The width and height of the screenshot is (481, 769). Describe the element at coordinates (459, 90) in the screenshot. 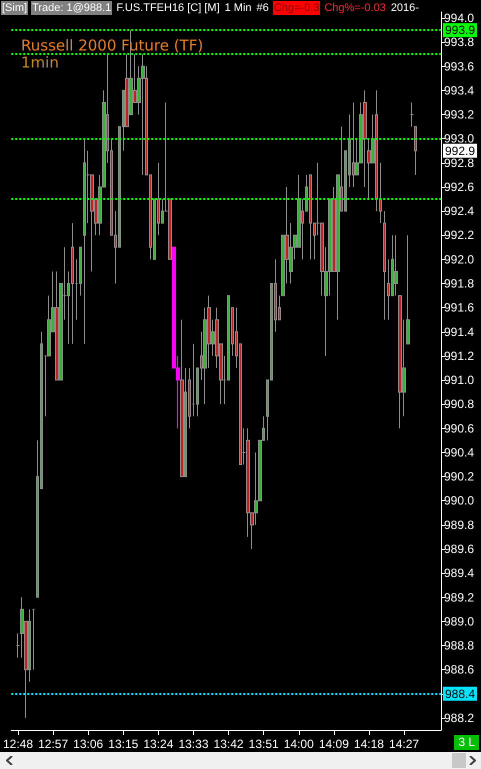

I see `y-tick-label: 993.4` at that location.